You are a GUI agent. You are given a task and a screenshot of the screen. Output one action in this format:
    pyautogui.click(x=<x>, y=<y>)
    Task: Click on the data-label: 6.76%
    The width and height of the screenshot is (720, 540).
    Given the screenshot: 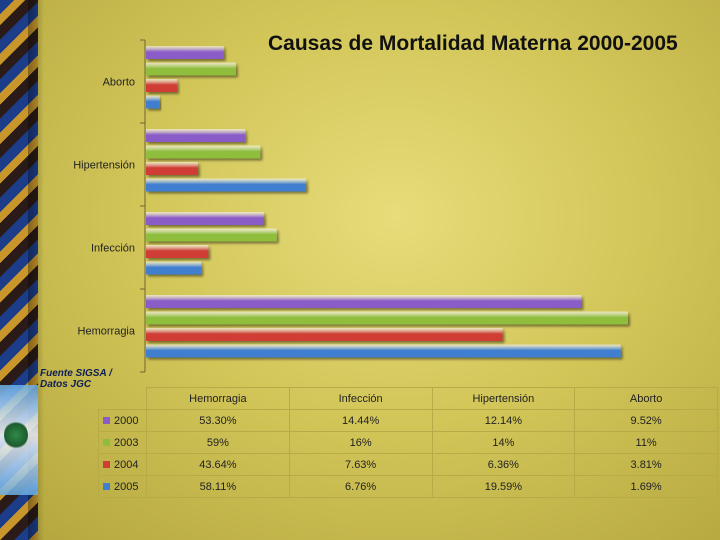 What is the action you would take?
    pyautogui.click(x=360, y=486)
    